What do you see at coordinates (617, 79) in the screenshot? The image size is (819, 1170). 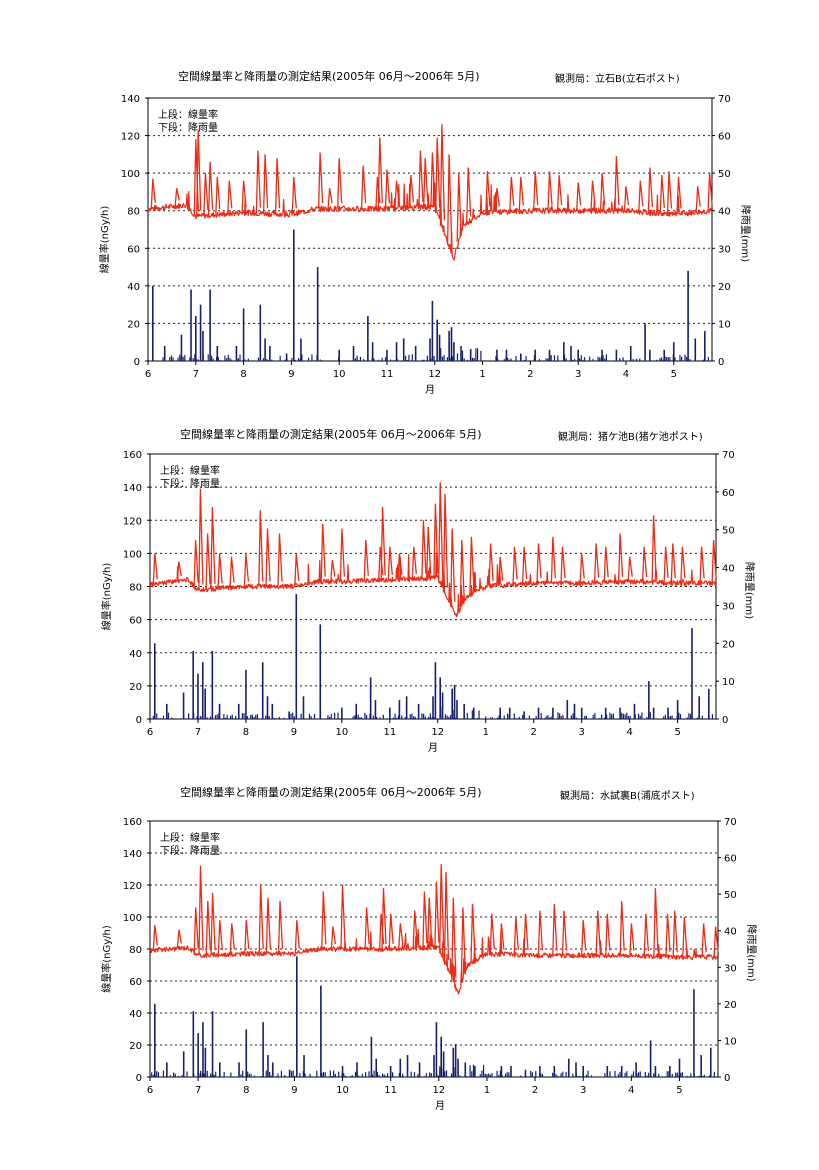 I see `station-label: 観測局：立石B(立石ポスト)` at bounding box center [617, 79].